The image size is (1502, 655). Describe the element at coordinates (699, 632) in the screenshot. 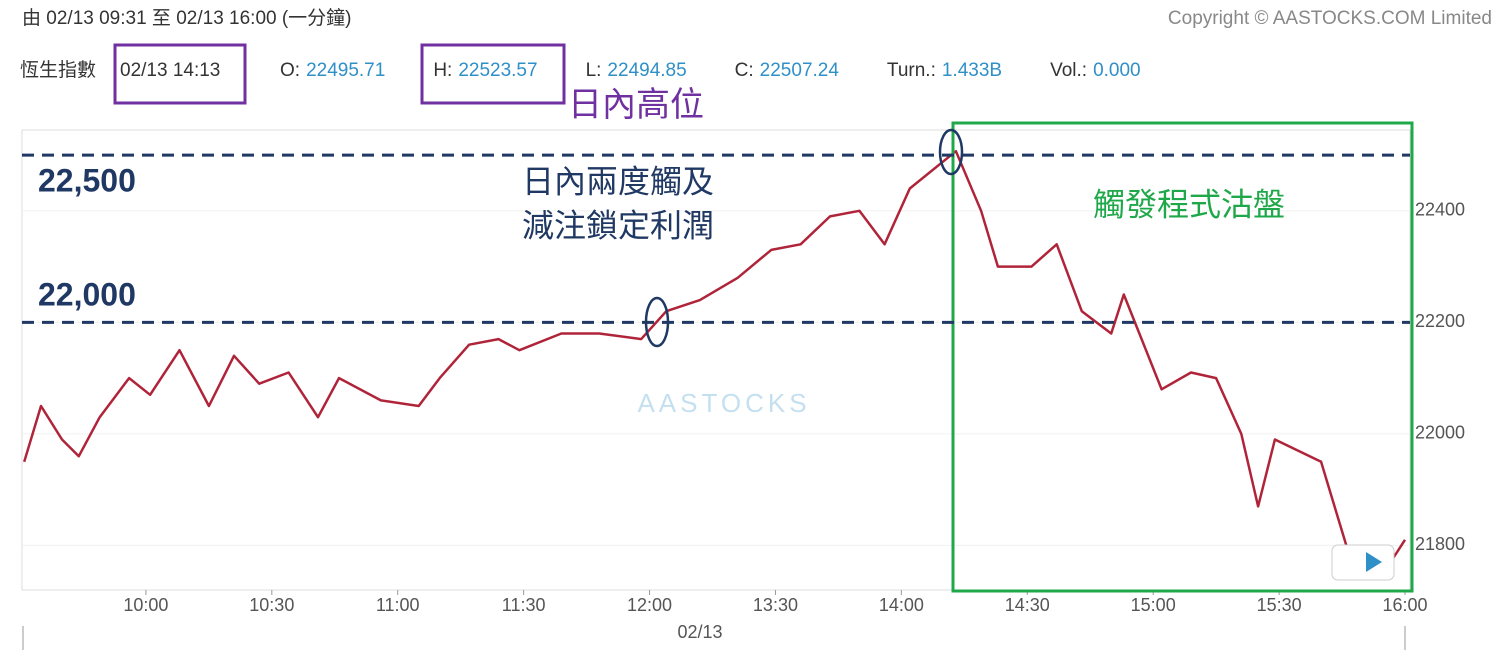

I see `x-axis-date: 02/13` at that location.